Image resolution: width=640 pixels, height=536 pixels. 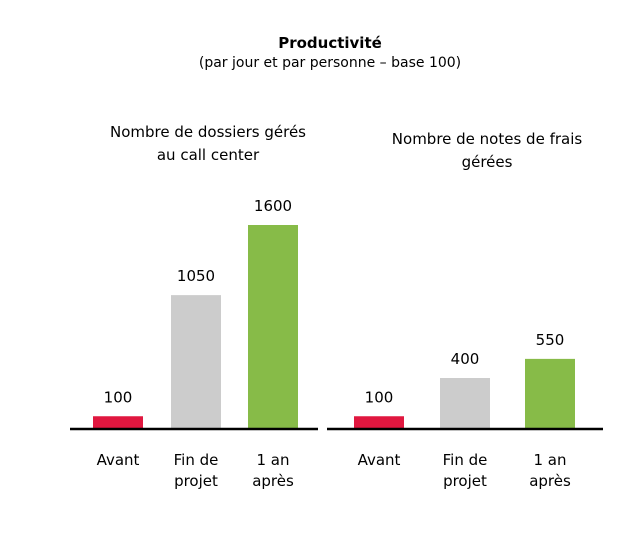 What do you see at coordinates (330, 43) in the screenshot?
I see `chart-title: Productivité` at bounding box center [330, 43].